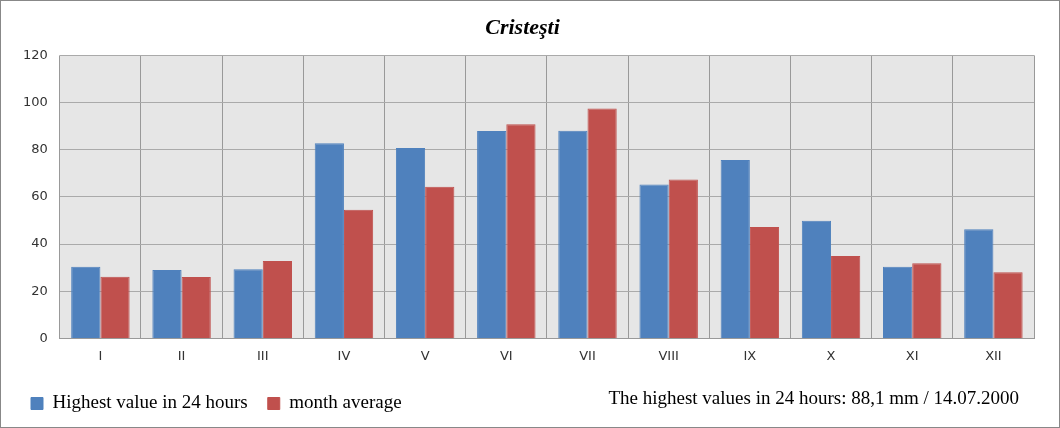  What do you see at coordinates (35, 101) in the screenshot?
I see `y-tick-label: 100` at bounding box center [35, 101].